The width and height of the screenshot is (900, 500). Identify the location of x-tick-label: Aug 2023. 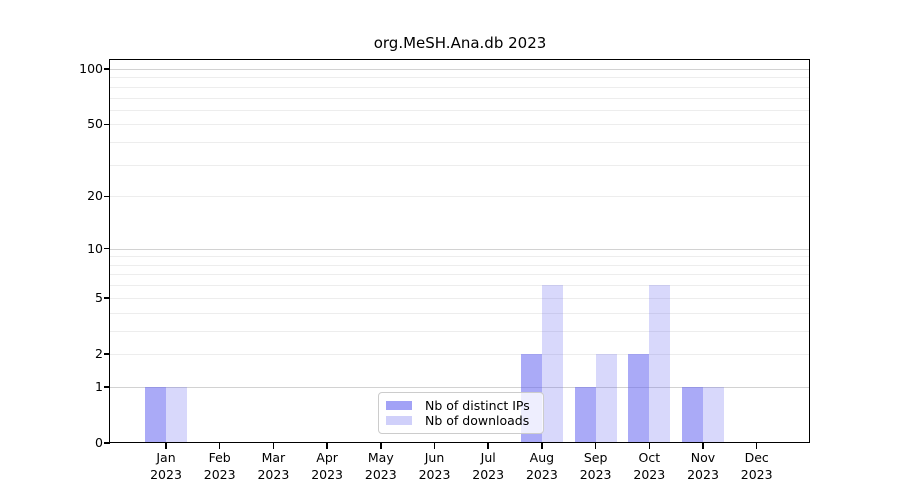
(542, 466).